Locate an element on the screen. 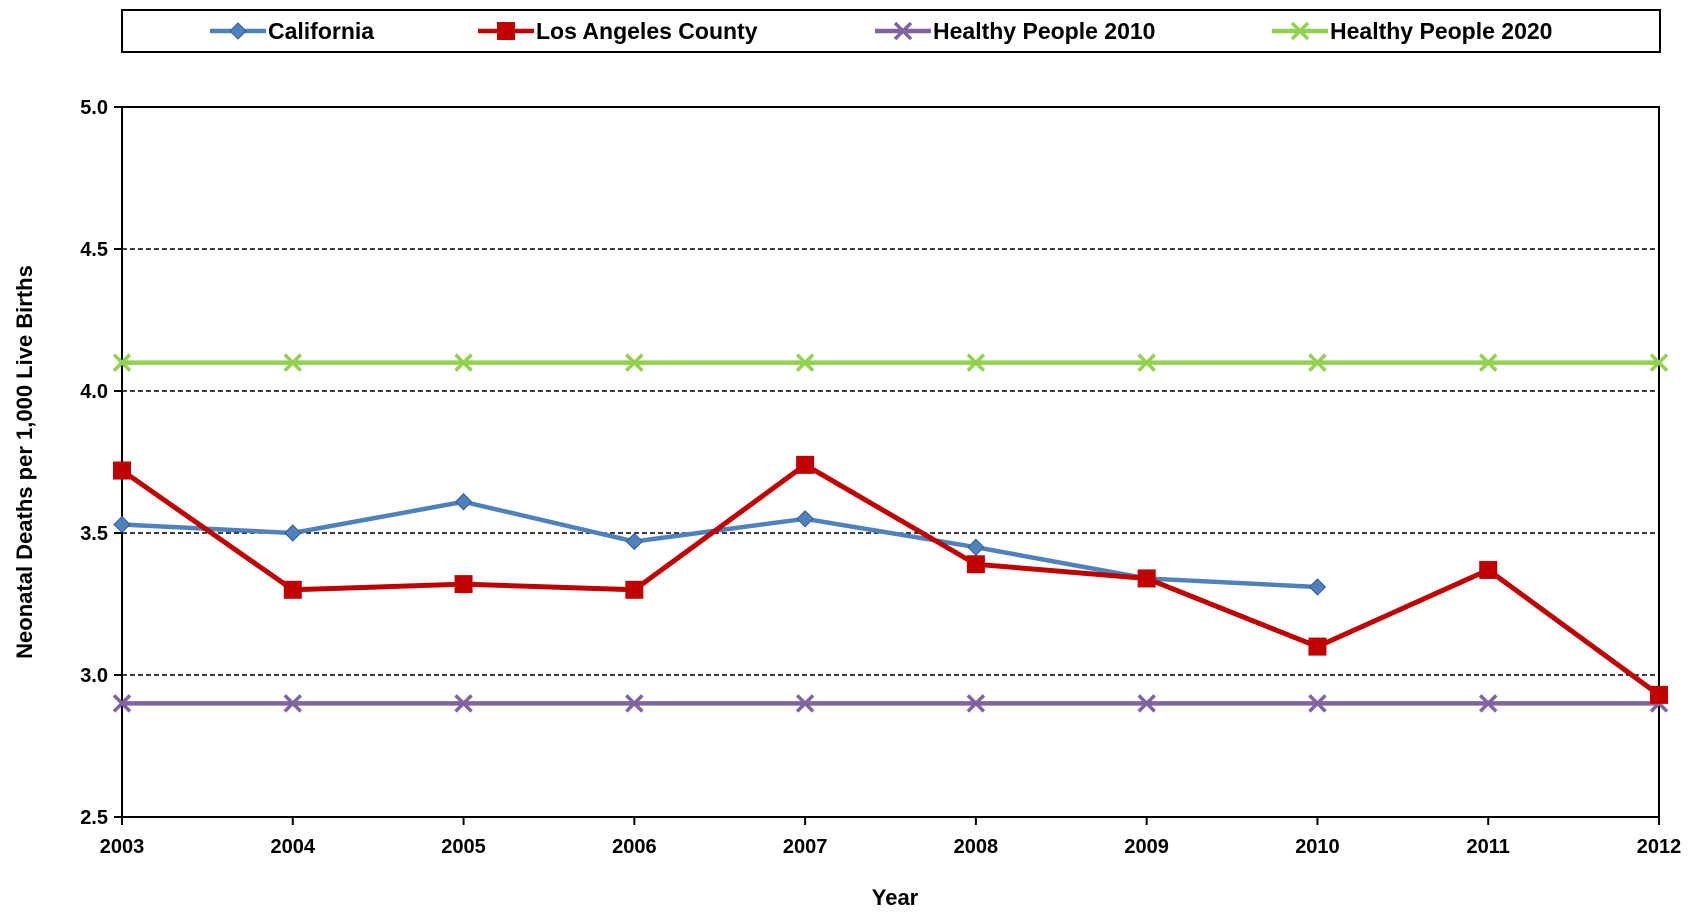  legend-item: California is located at coordinates (292, 31).